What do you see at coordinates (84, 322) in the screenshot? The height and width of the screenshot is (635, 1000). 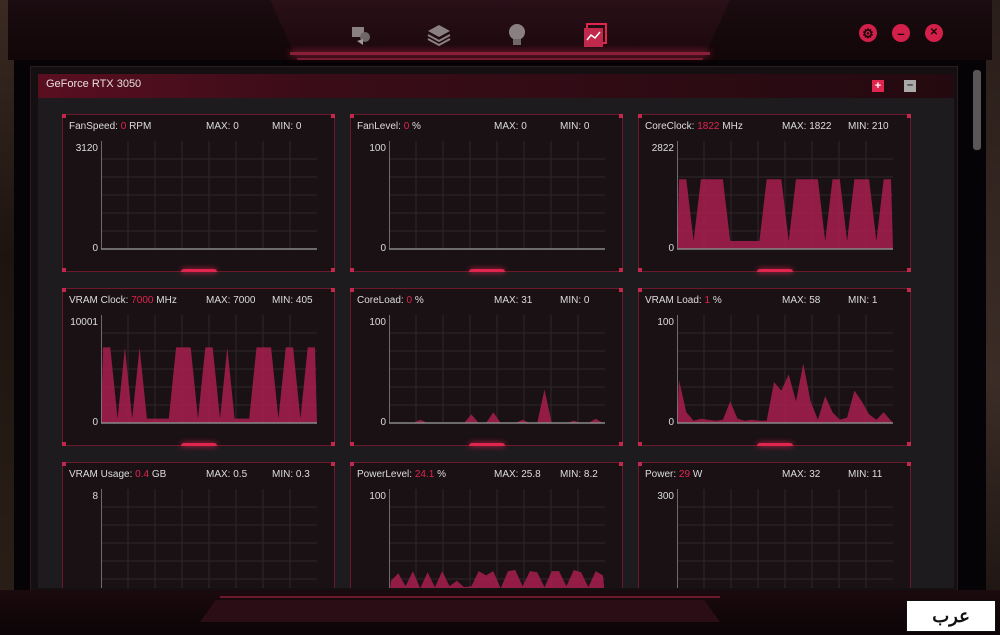 I see `y-axis-max: 10001` at bounding box center [84, 322].